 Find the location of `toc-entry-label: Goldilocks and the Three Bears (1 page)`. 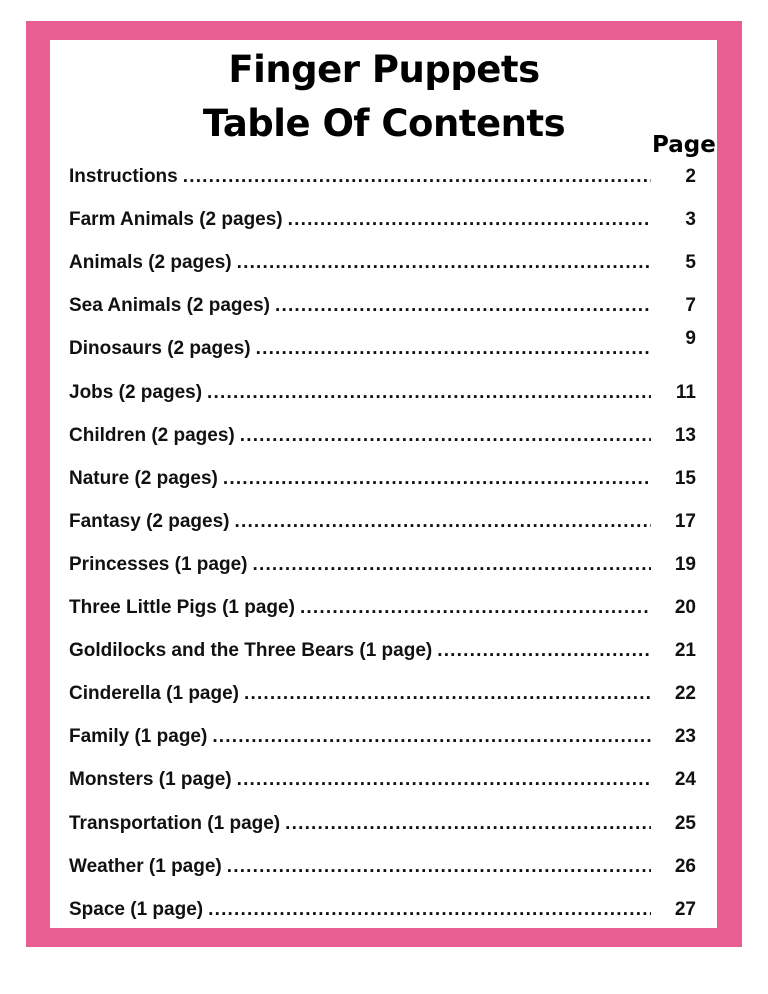

toc-entry-label: Goldilocks and the Three Bears (1 page) is located at coordinates (251, 651).